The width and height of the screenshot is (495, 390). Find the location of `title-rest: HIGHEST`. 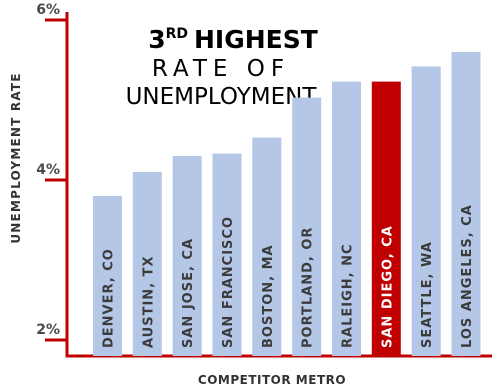

title-rest: HIGHEST is located at coordinates (256, 39).